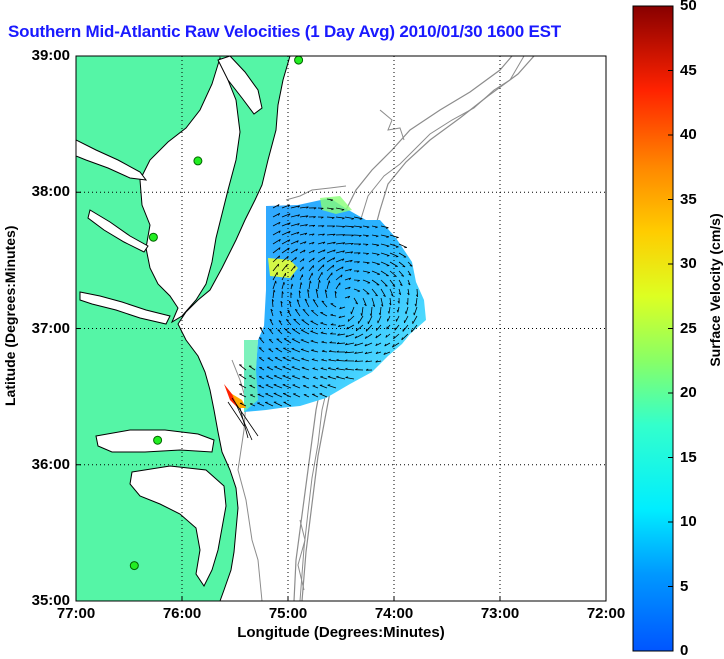  Describe the element at coordinates (76, 613) in the screenshot. I see `x-tick-label: 77:00` at that location.